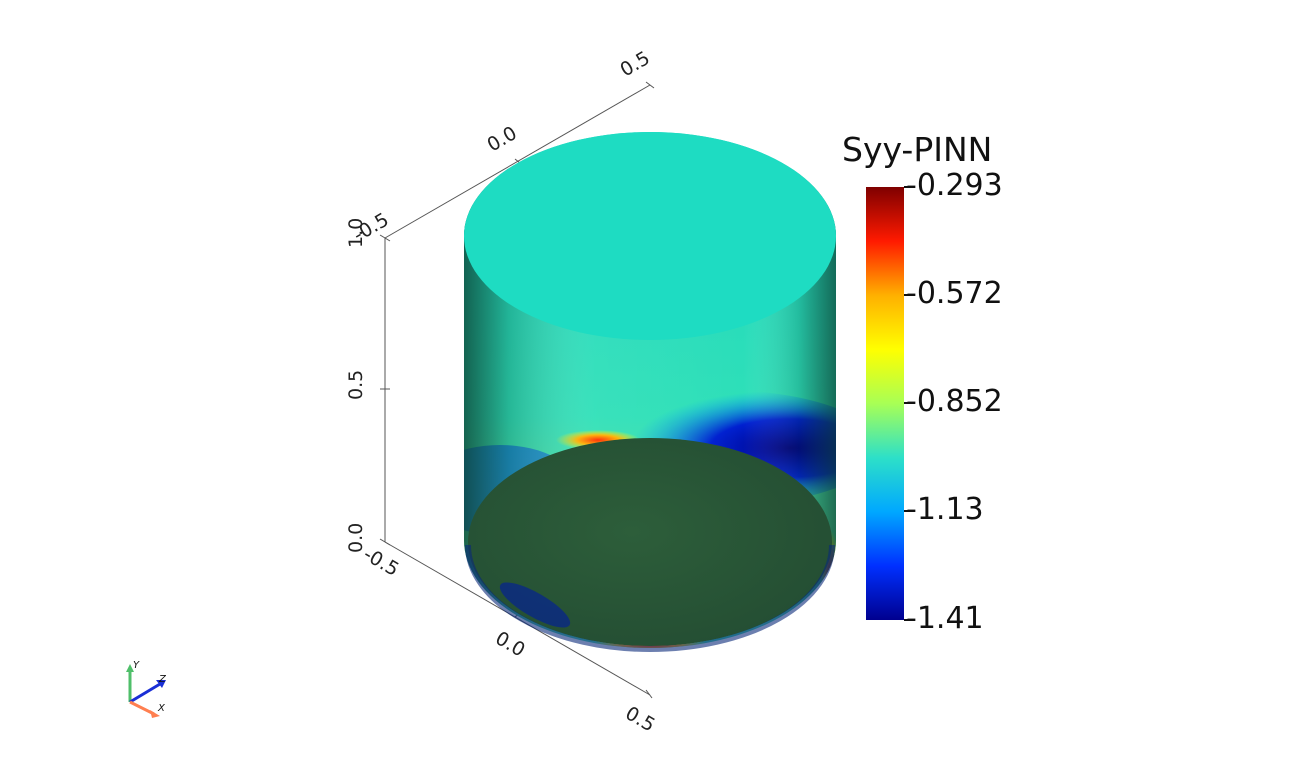  Describe the element at coordinates (162, 679) in the screenshot. I see `triad-label-z: Z` at that location.